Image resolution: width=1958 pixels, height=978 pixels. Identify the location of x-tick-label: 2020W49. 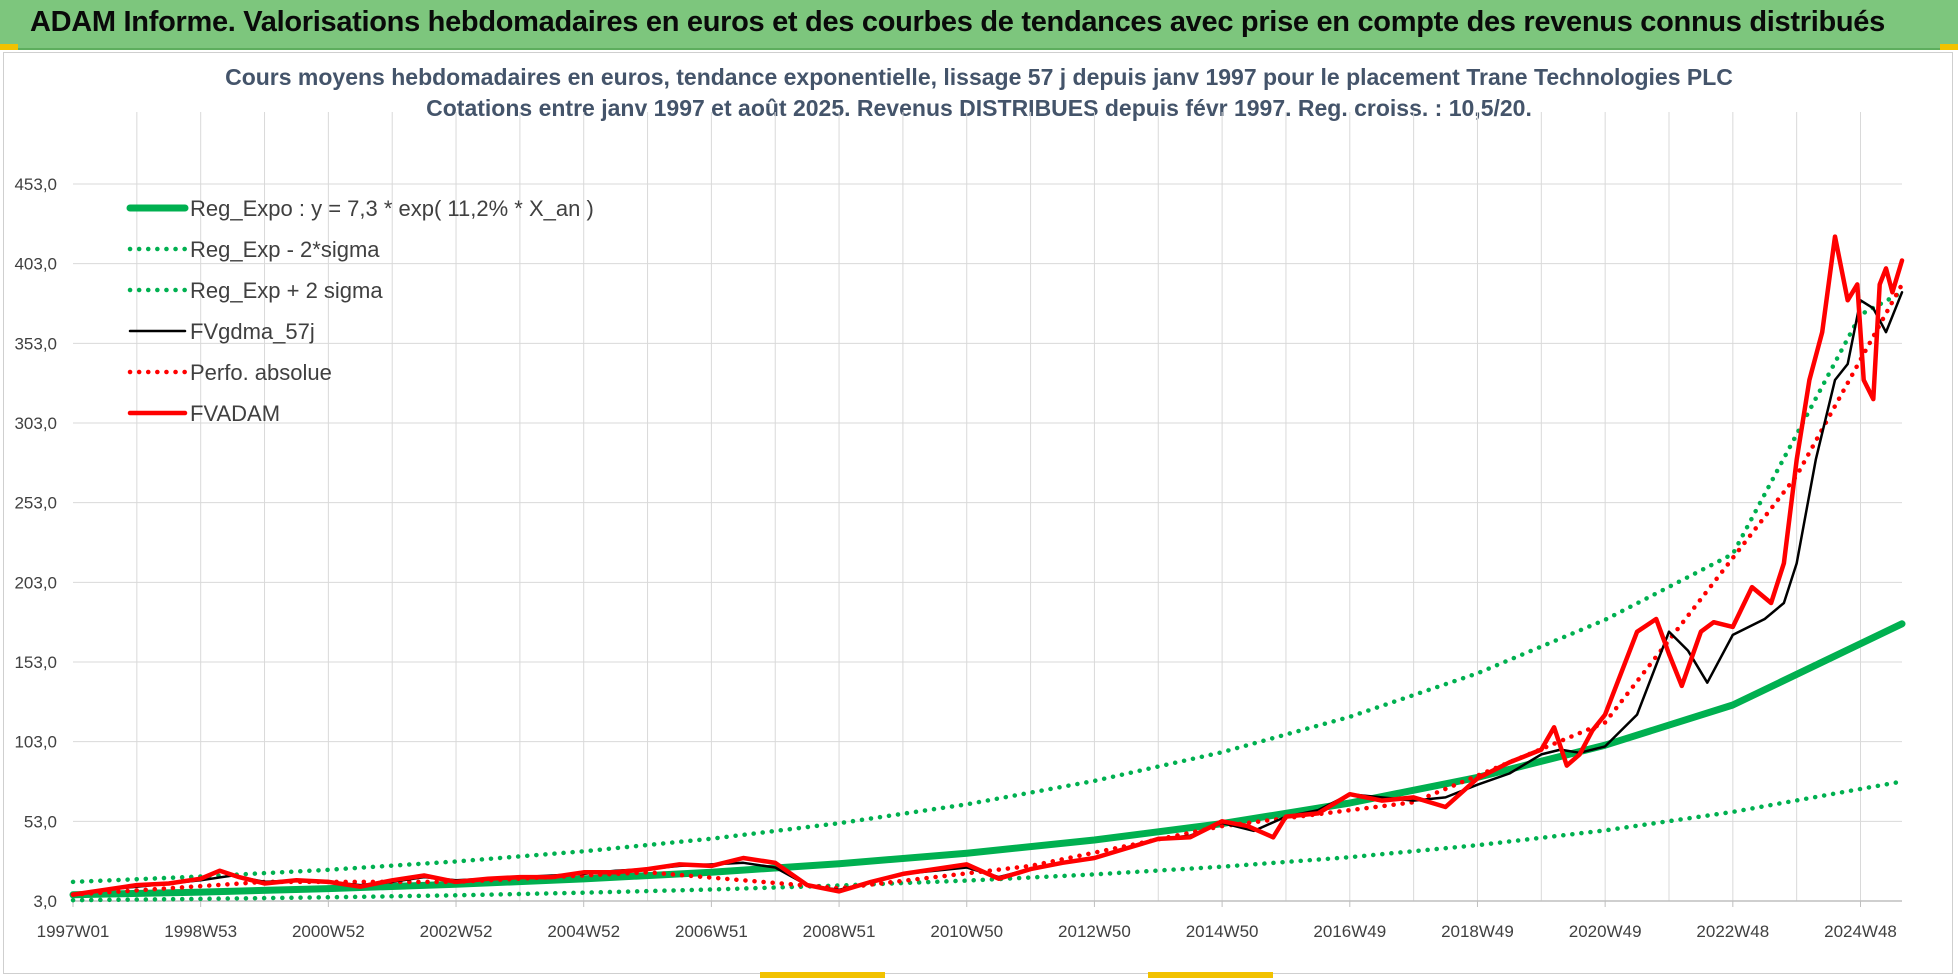
(1605, 931).